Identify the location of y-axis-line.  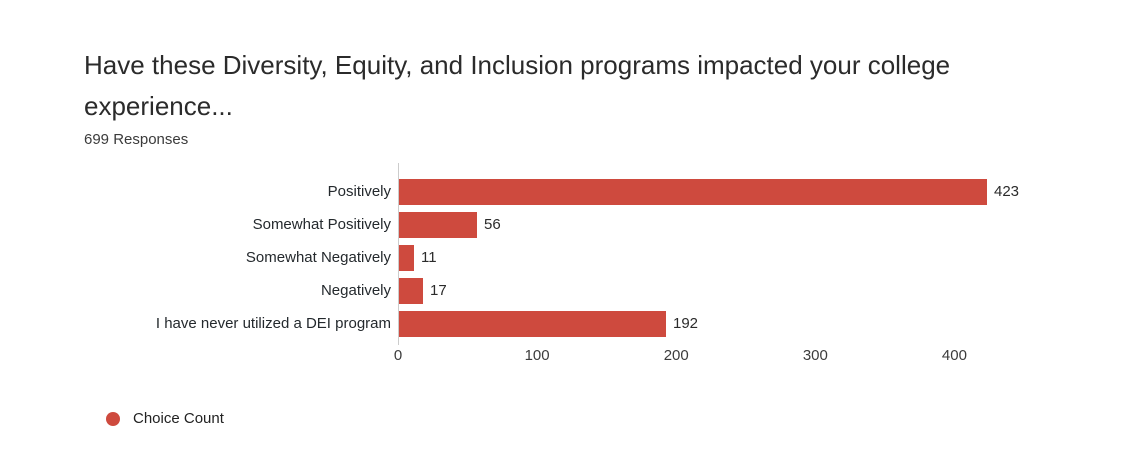
(398, 254).